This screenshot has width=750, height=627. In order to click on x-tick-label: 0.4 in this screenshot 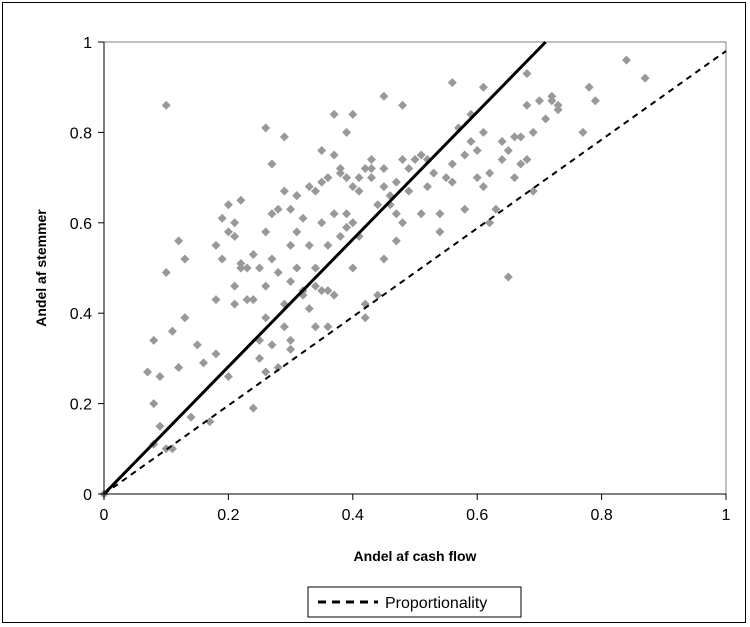, I will do `click(353, 515)`.